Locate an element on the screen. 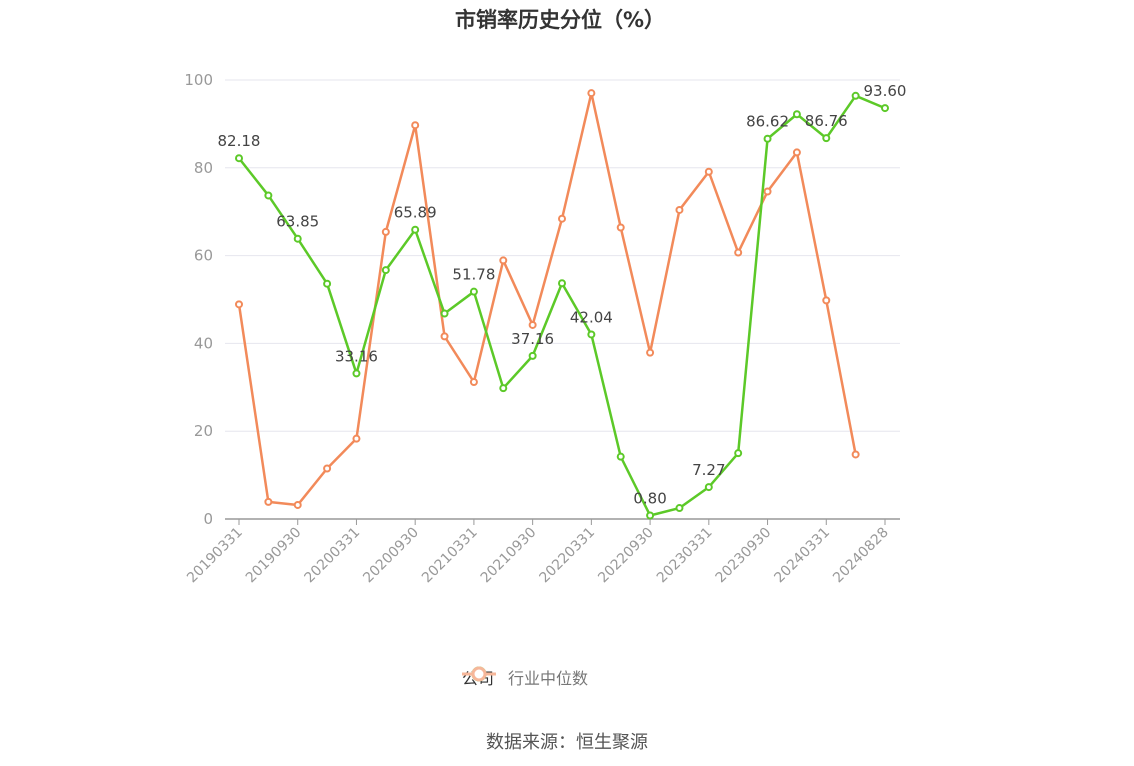  company-data-label: 63.85 is located at coordinates (297, 222).